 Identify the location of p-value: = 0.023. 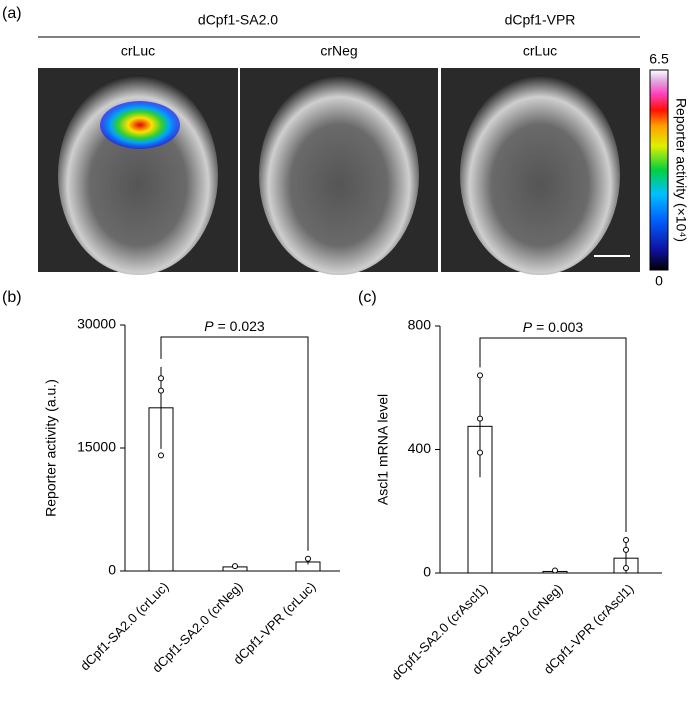
(241, 326).